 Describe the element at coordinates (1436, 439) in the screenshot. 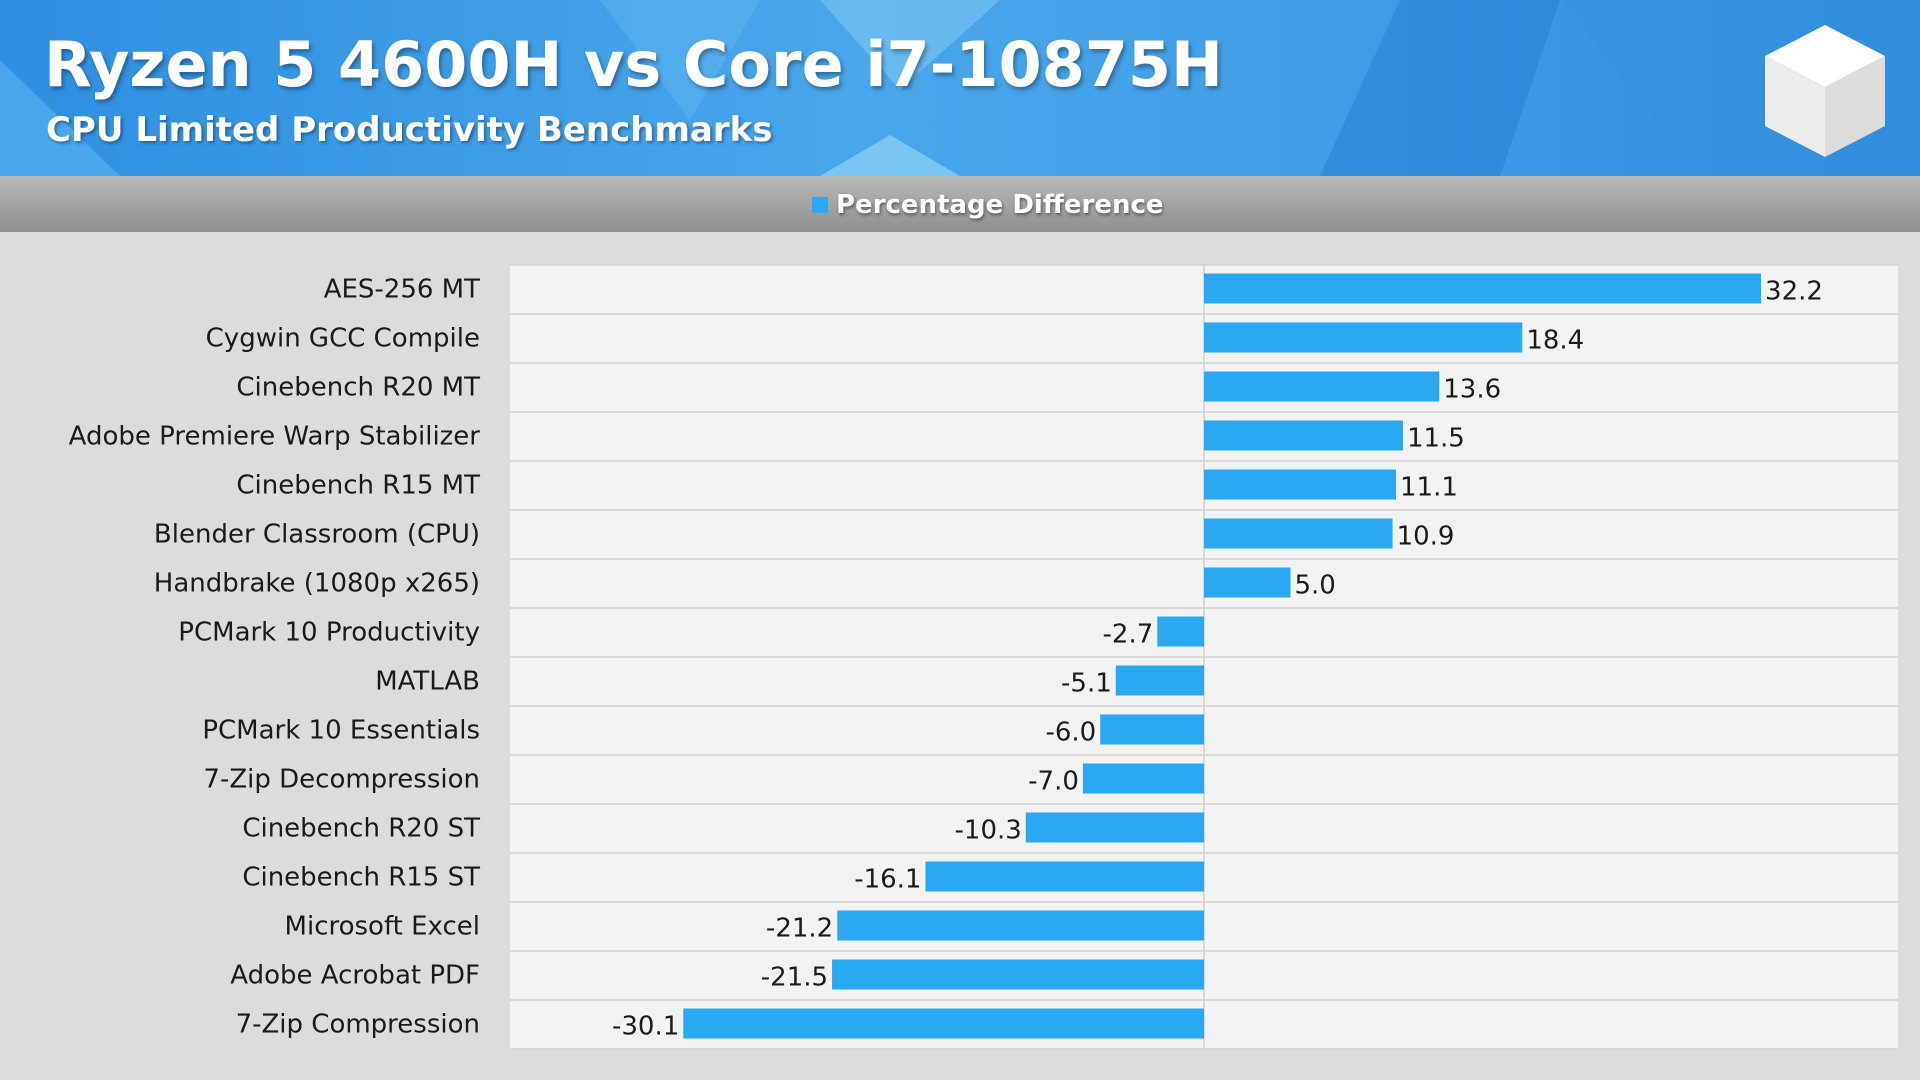

I see `value-label: 11.5` at that location.